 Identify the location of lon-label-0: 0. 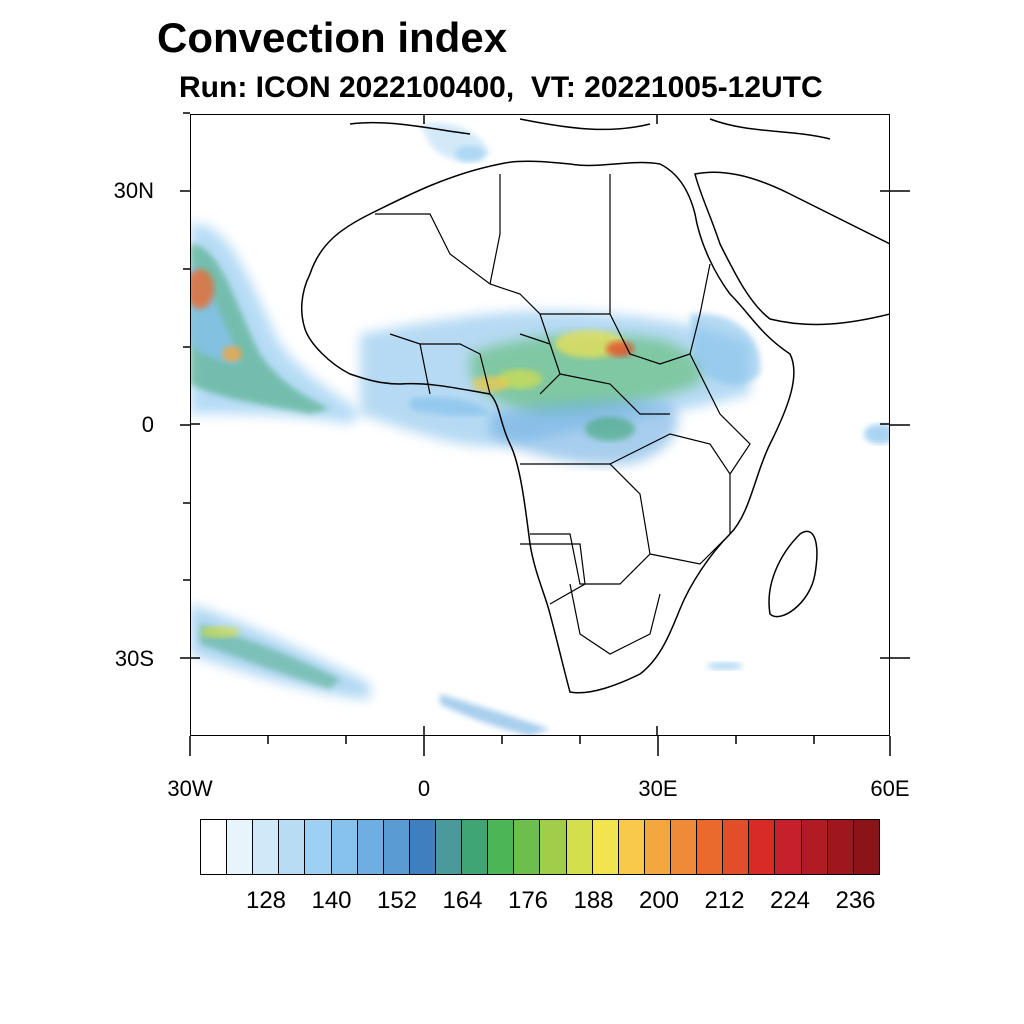
(424, 788).